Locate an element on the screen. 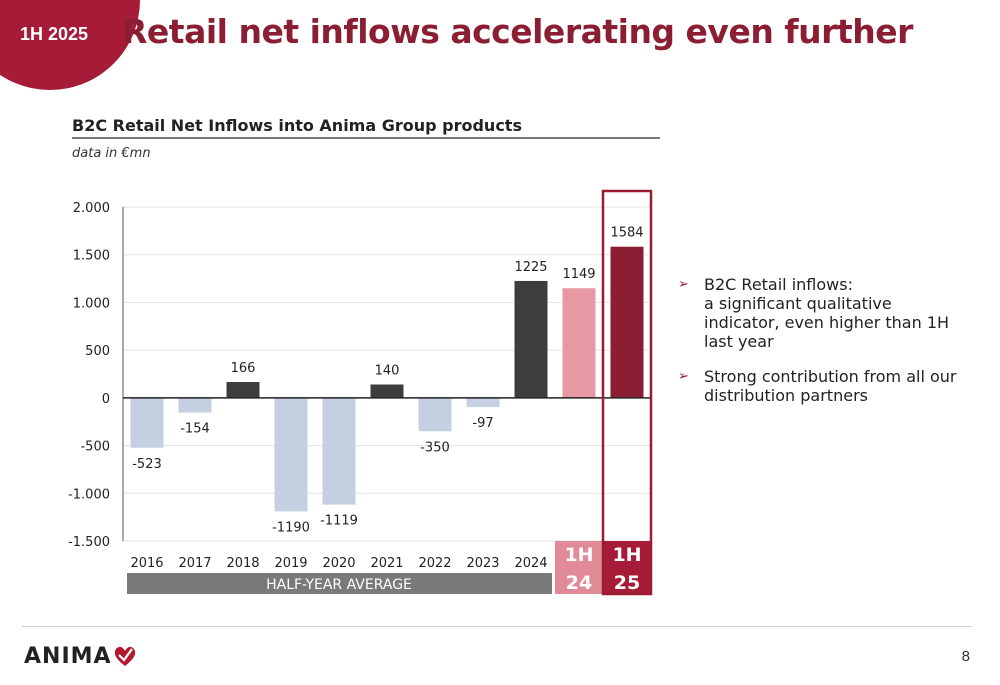 The image size is (1000, 685). y-tick-label: 500 is located at coordinates (97, 351).